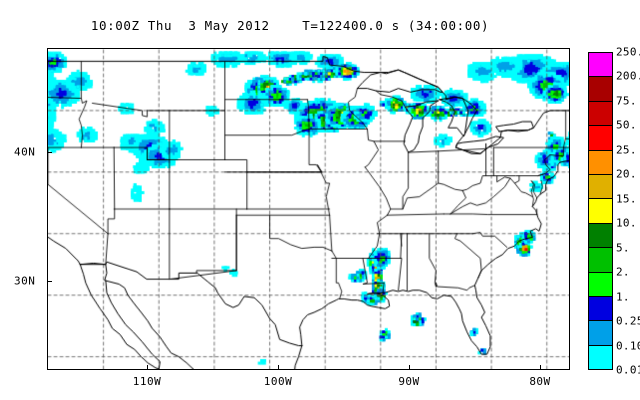  Describe the element at coordinates (600, 333) in the screenshot. I see `colorbar-band-0.25` at that location.